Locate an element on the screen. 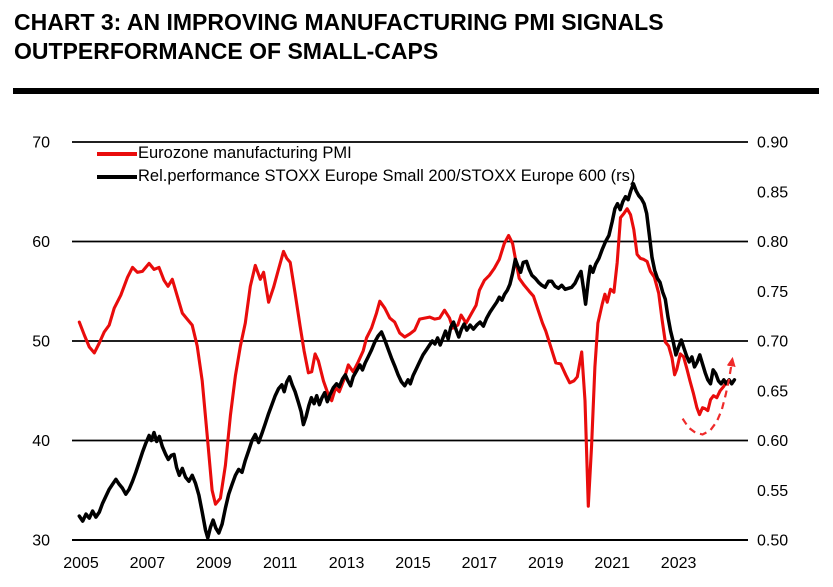 Image resolution: width=833 pixels, height=587 pixels. legend-item-pmi: Eurozone manufacturing PMI is located at coordinates (366, 153).